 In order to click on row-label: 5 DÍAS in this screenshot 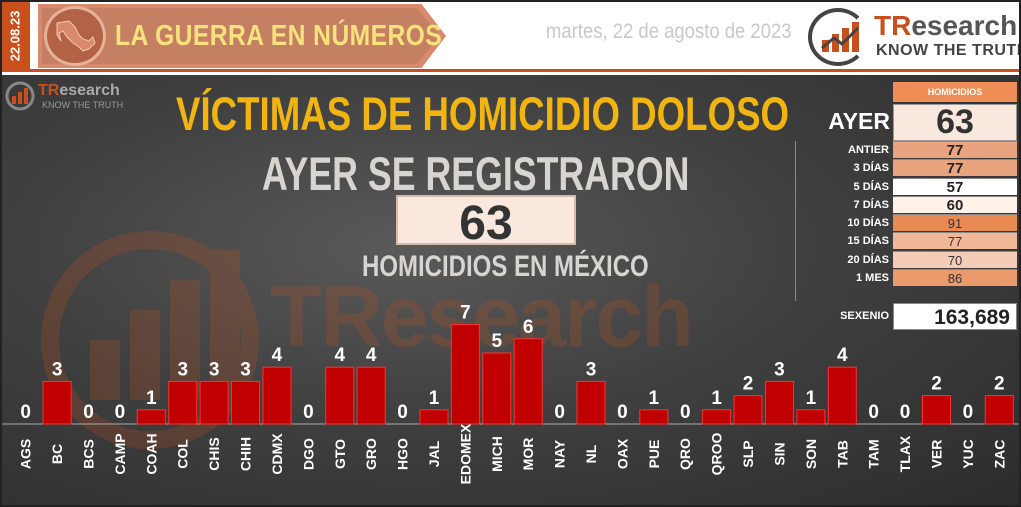, I will do `click(871, 186)`.